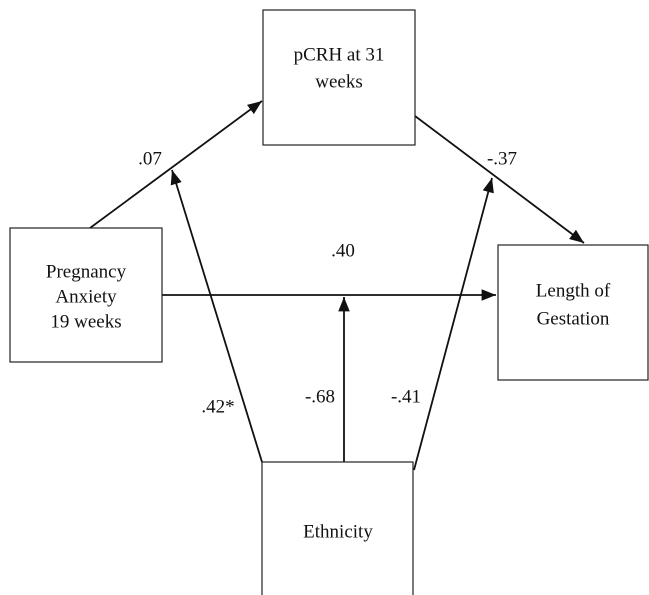 The height and width of the screenshot is (595, 649). Describe the element at coordinates (573, 290) in the screenshot. I see `node-label: Length of` at that location.